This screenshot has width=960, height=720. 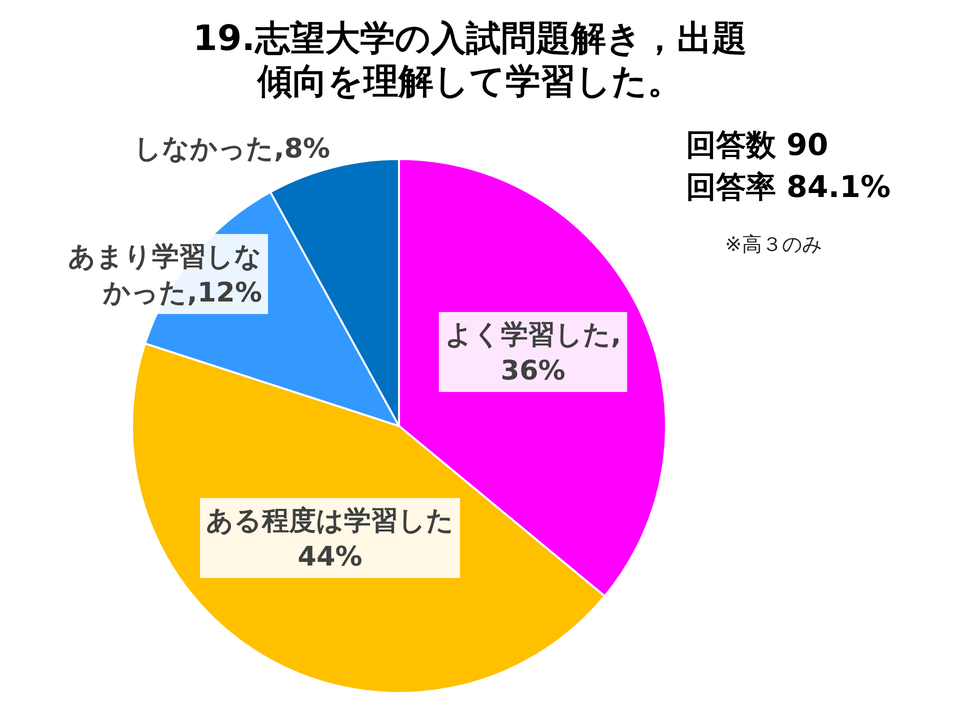 I want to click on chart-title: 19.志望大学の入試問題解き，出題傾向を理解して学習した。, so click(x=470, y=60).